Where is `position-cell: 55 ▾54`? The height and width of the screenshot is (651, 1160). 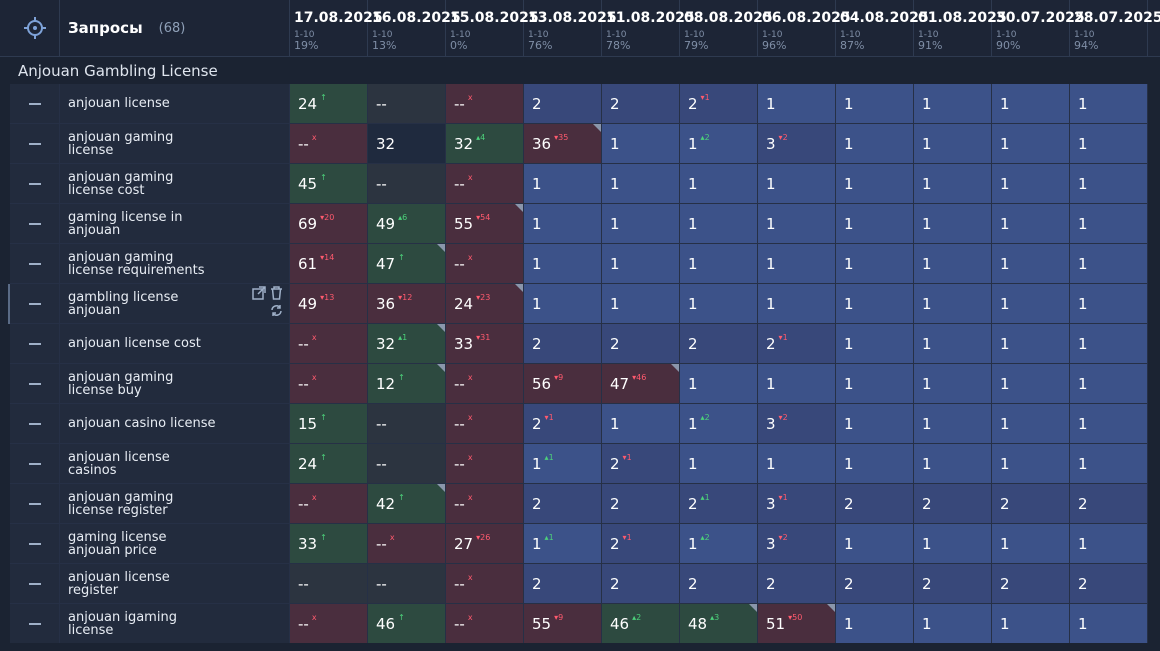
position-cell: 55 ▾54 is located at coordinates (485, 224).